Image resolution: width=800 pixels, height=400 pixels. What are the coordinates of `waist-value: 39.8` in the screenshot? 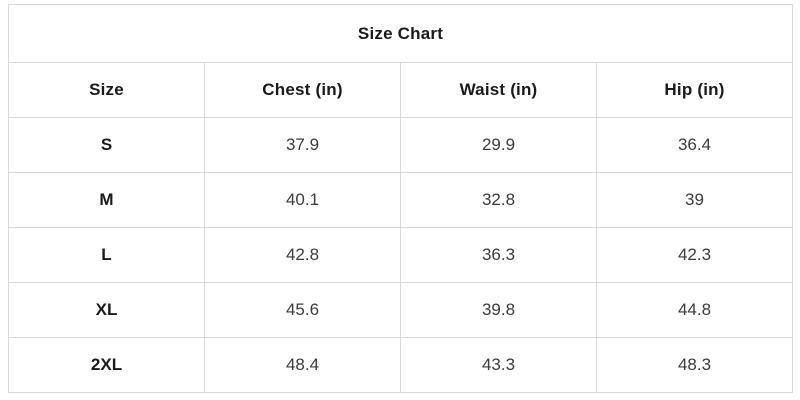 It's located at (498, 310).